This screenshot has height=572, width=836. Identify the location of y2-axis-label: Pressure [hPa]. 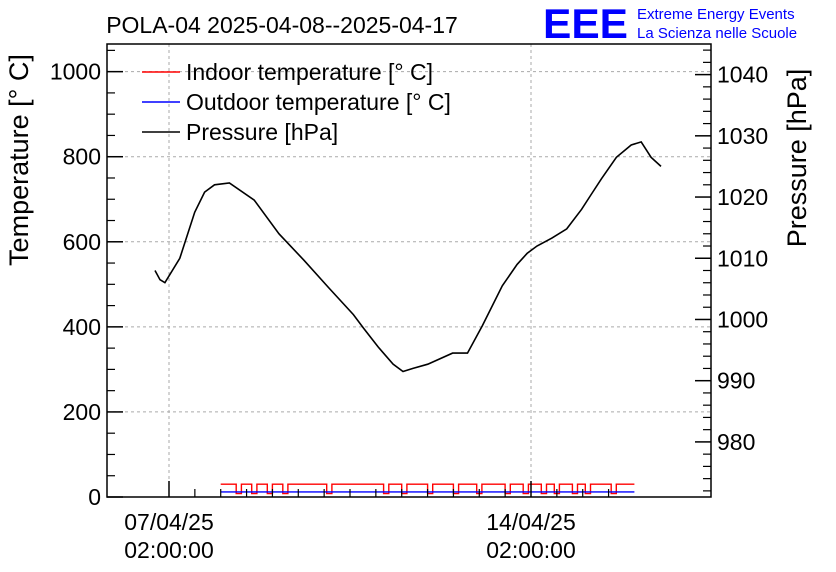
(797, 158).